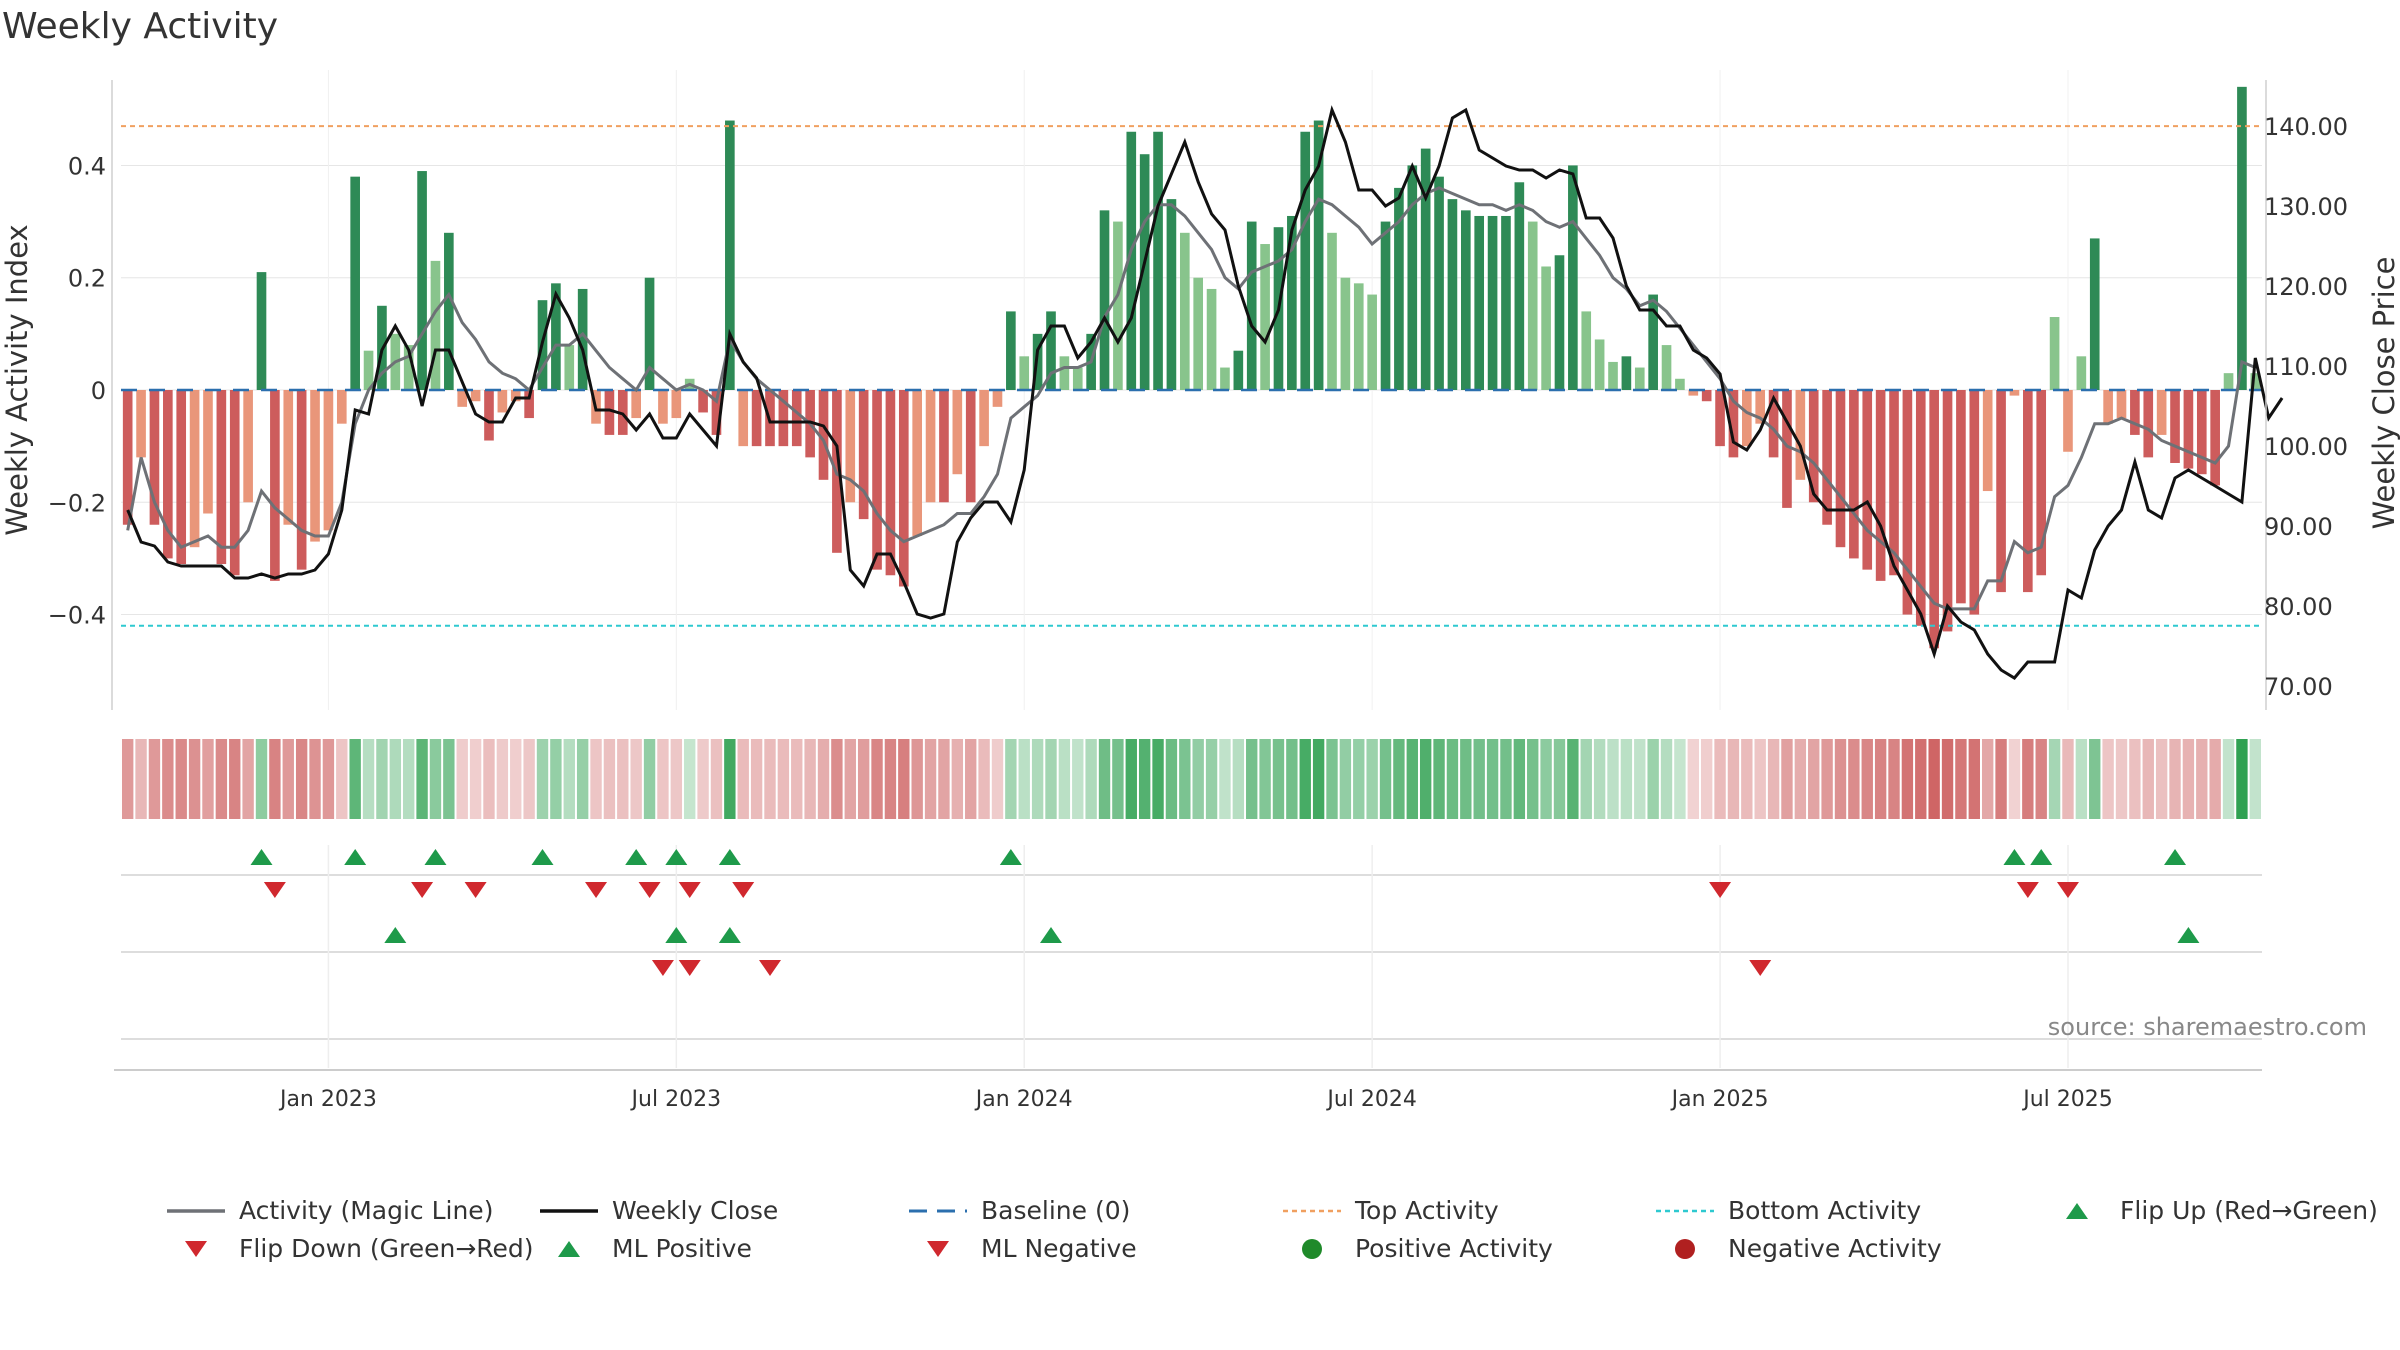 Image resolution: width=2400 pixels, height=1350 pixels. What do you see at coordinates (1417, 1248) in the screenshot?
I see `legend-item: Positive Activity` at bounding box center [1417, 1248].